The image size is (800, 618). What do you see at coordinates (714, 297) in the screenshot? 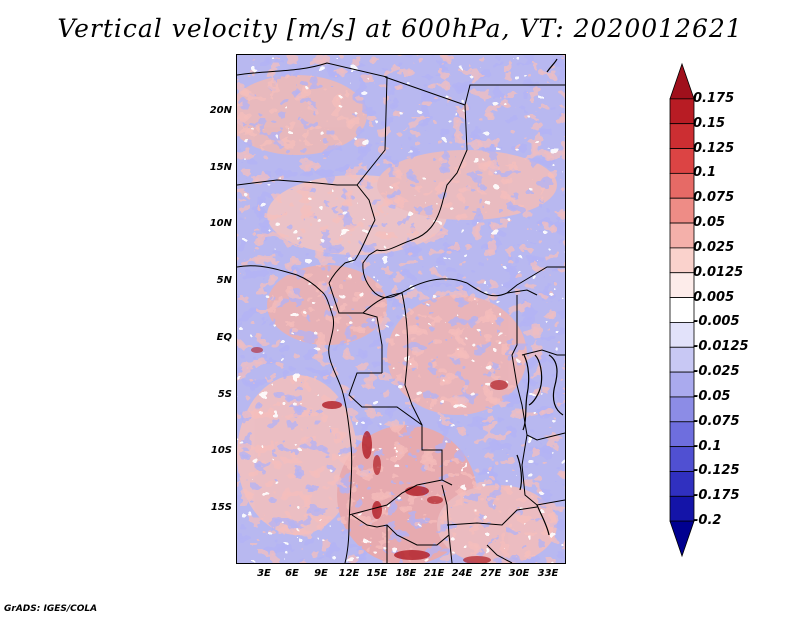
I see `colorbar-label: 0.005` at bounding box center [714, 297].